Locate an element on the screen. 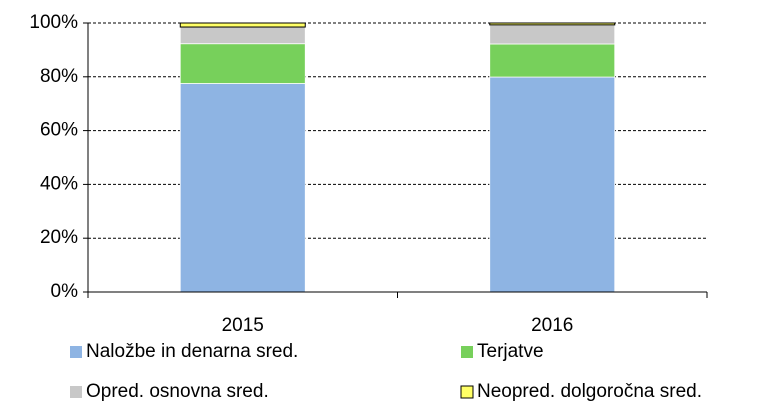 The image size is (761, 405). legend-label: Terjatve is located at coordinates (510, 351).